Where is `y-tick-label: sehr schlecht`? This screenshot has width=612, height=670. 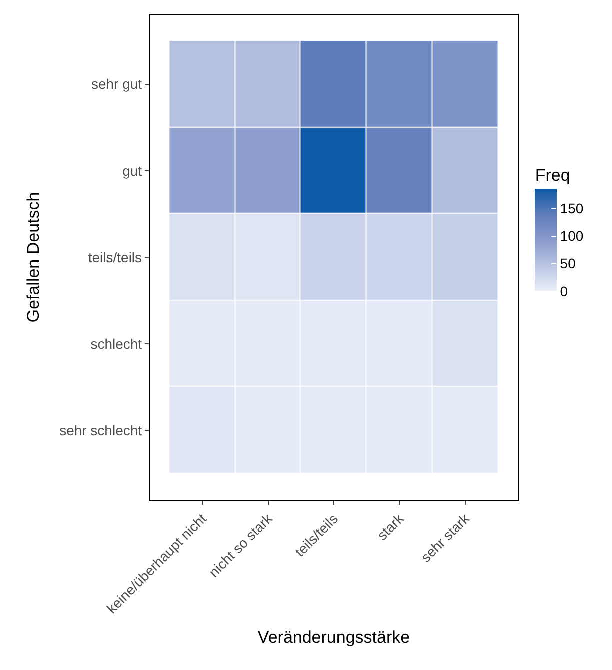
y-tick-label: sehr schlecht is located at coordinates (101, 430).